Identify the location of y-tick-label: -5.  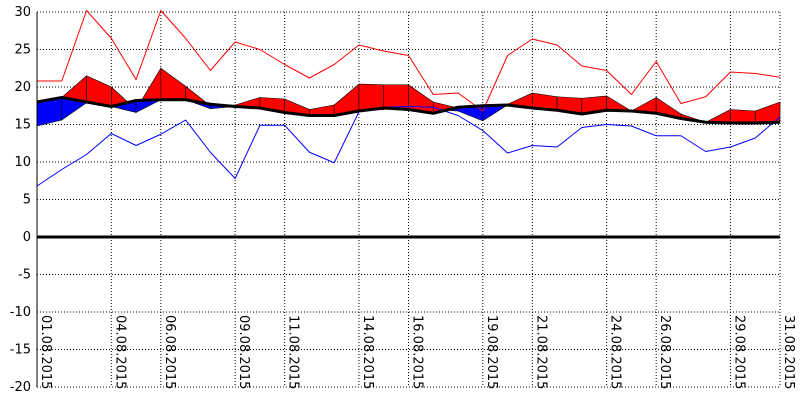
(24, 275).